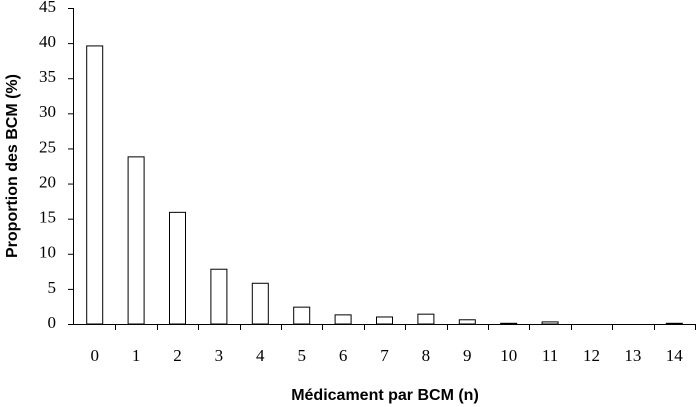 This screenshot has width=697, height=407. I want to click on y-tick-label: 0, so click(52, 322).